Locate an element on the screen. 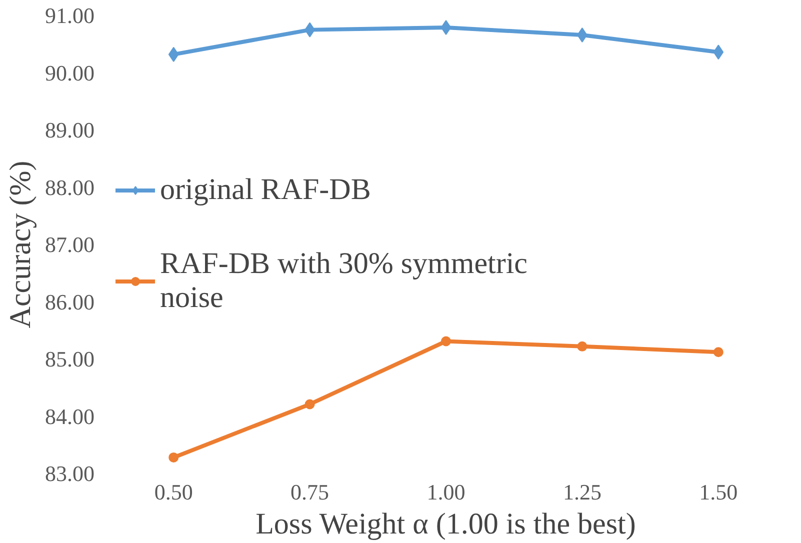  y-tick-label: 88.00 is located at coordinates (69, 187).